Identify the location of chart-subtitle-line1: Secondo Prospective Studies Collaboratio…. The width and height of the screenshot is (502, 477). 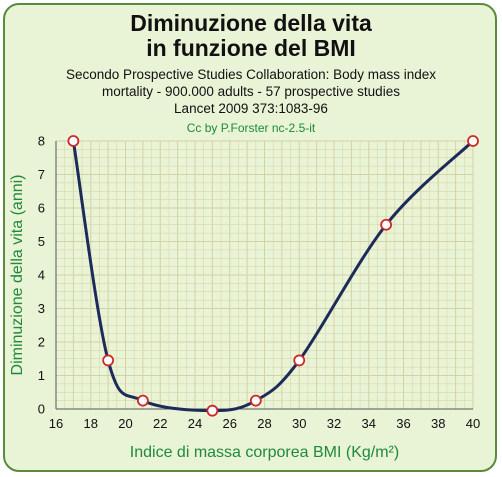
(251, 74).